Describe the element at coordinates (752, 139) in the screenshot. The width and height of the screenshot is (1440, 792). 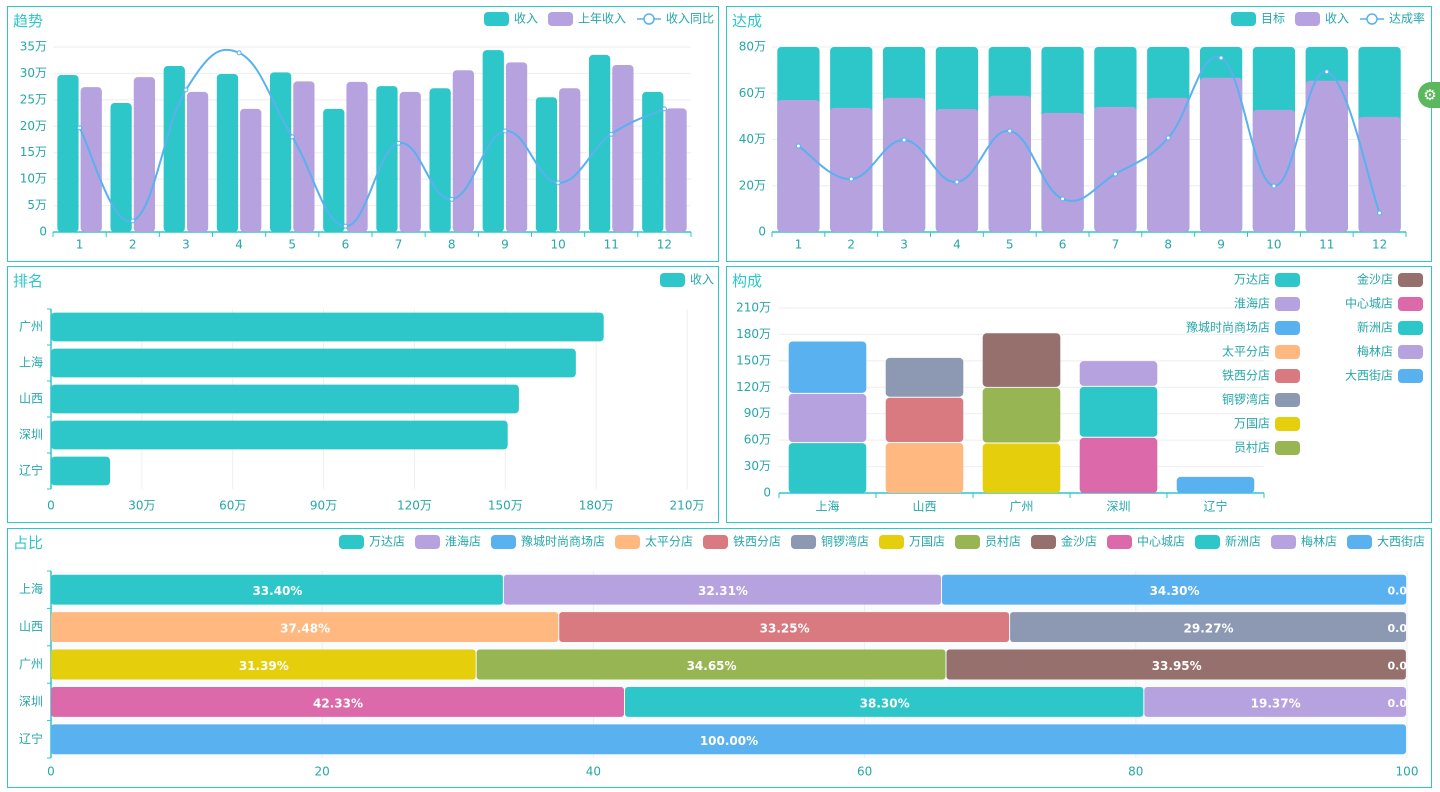
I see `y-tick-label: 40万` at that location.